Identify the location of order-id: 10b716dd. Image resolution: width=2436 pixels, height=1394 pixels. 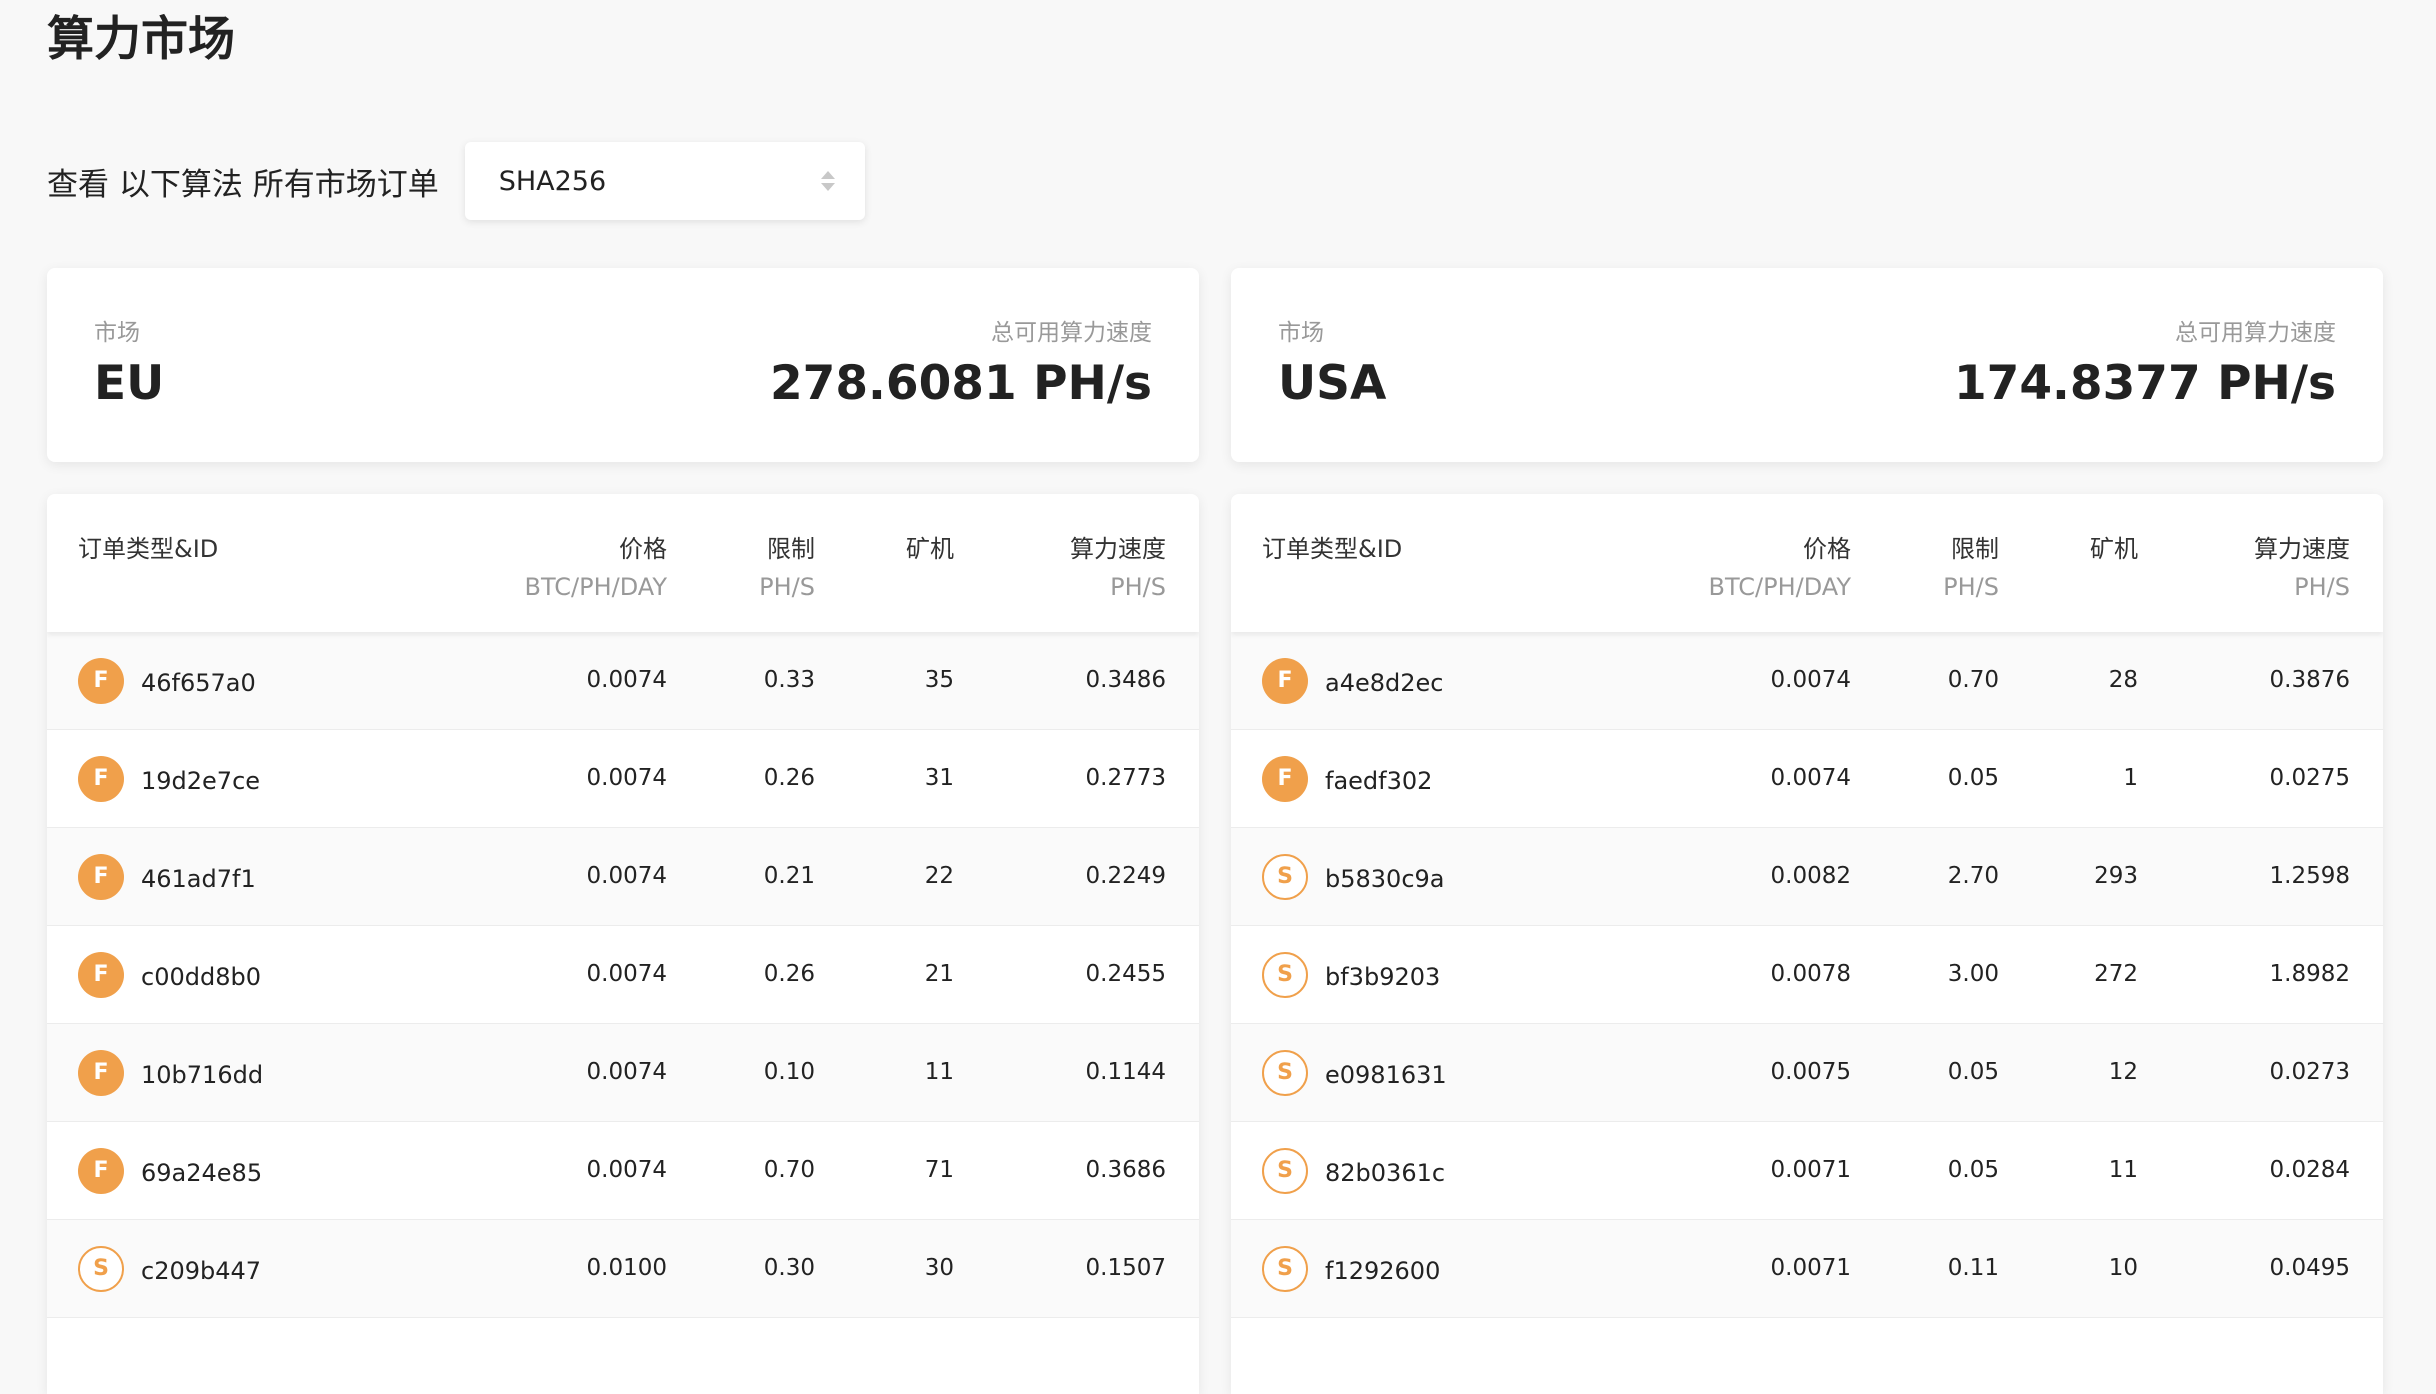
(202, 1075).